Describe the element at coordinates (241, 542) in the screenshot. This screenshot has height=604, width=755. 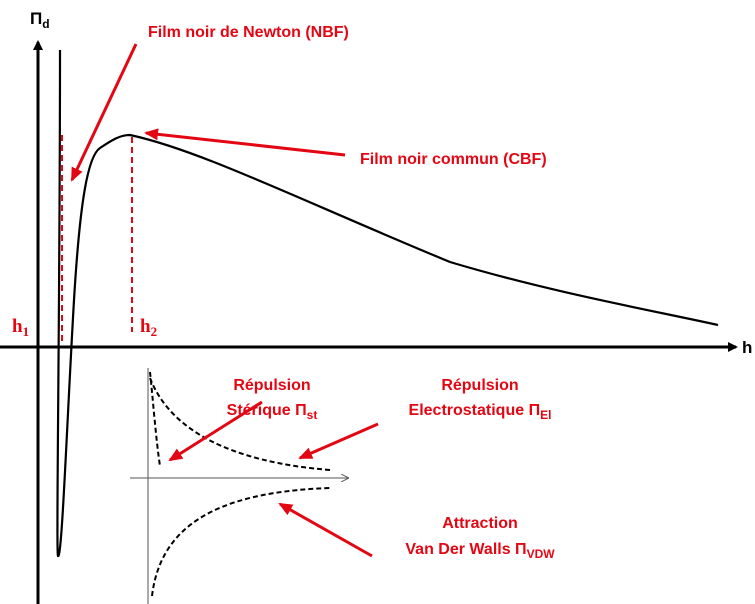
I see `vdw-curve` at that location.